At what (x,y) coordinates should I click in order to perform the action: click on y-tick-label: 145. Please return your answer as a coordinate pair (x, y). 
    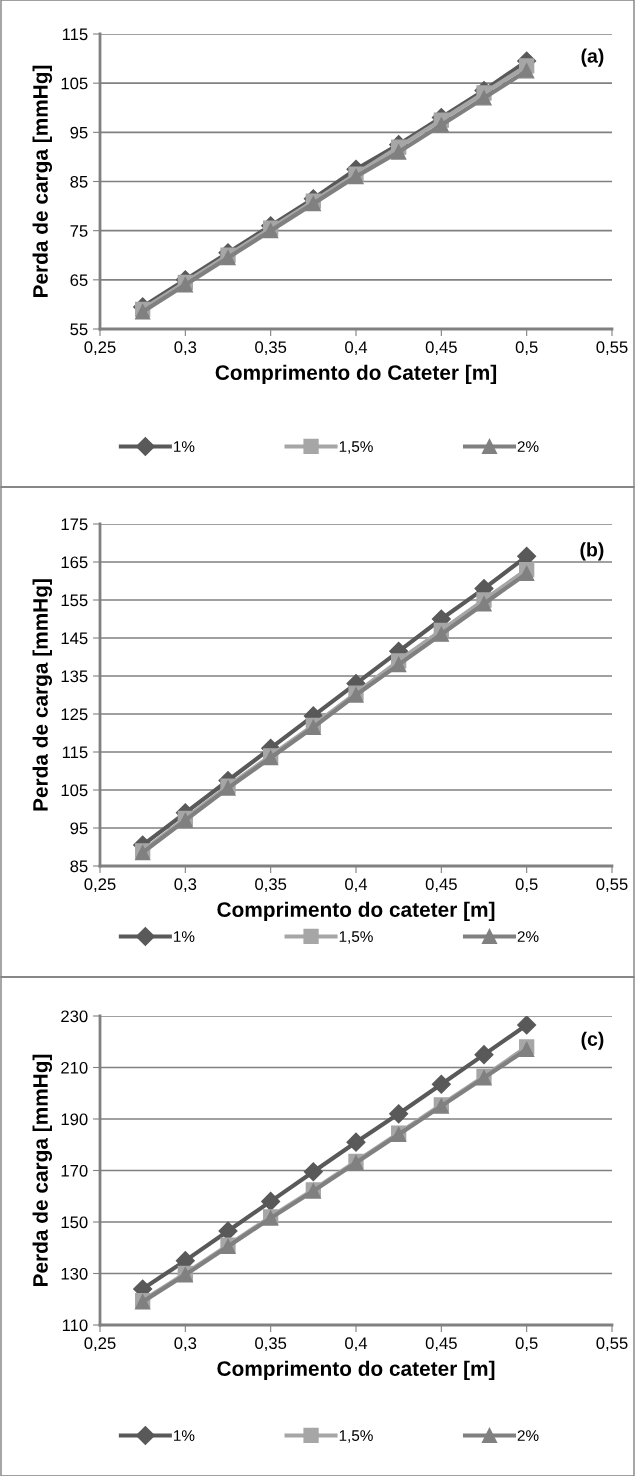
    Looking at the image, I should click on (74, 638).